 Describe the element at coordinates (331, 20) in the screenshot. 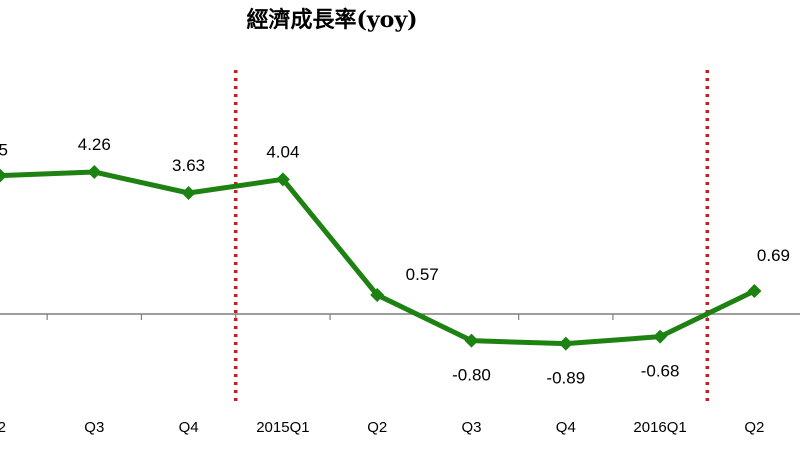

I see `chart-title: 經濟成長率(yoy)` at that location.